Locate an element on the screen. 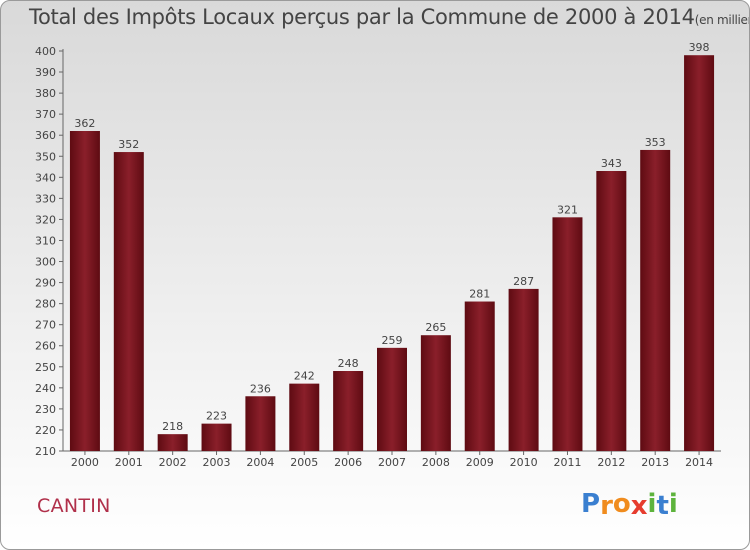  bar-value-label: 248 is located at coordinates (348, 363).